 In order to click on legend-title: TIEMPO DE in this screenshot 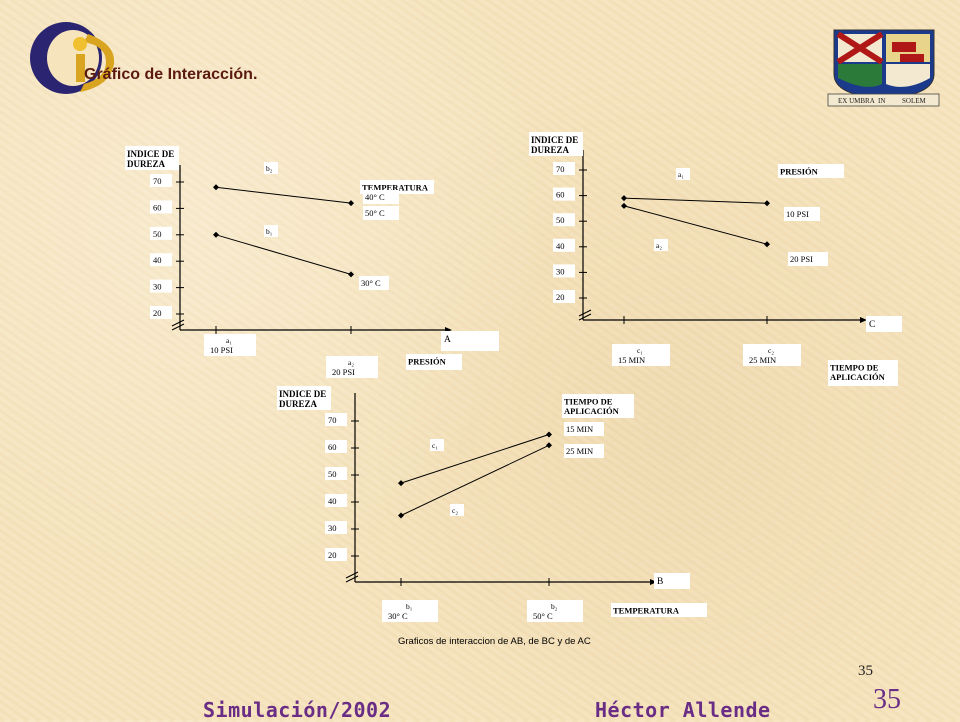, I will do `click(588, 402)`.